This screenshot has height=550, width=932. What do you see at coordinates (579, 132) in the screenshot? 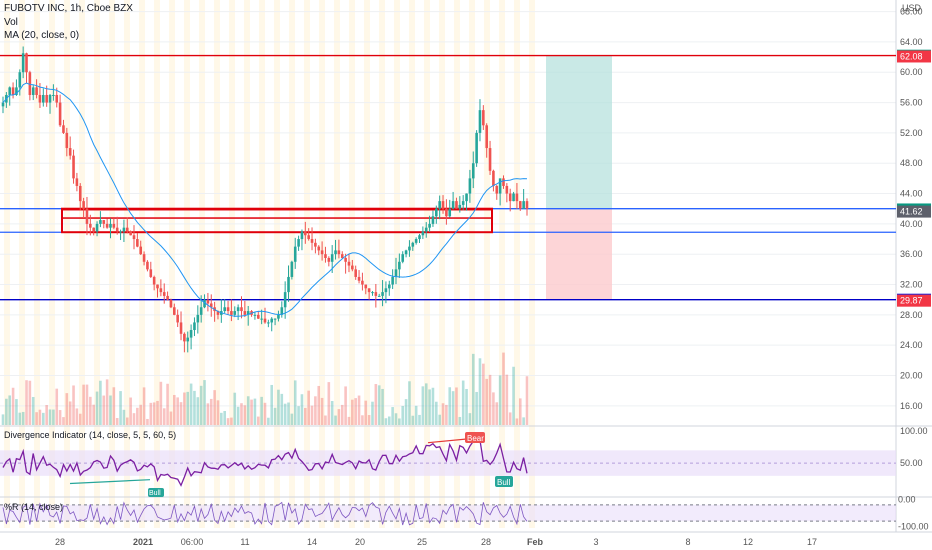
I see `profit-zone` at bounding box center [579, 132].